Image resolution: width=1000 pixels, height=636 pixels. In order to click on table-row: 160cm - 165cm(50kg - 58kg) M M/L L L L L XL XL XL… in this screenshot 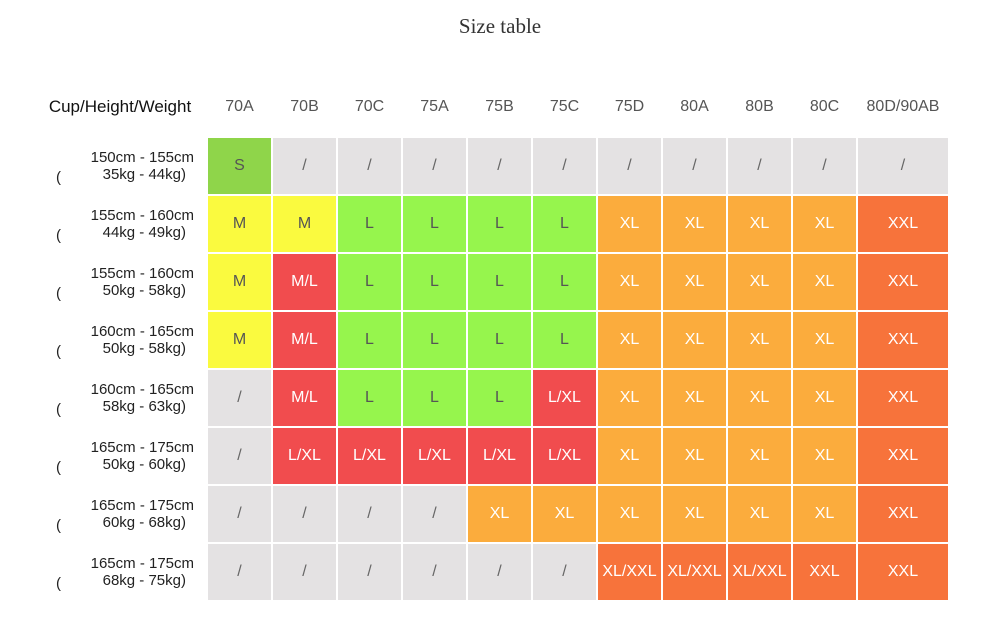, I will do `click(491, 340)`.